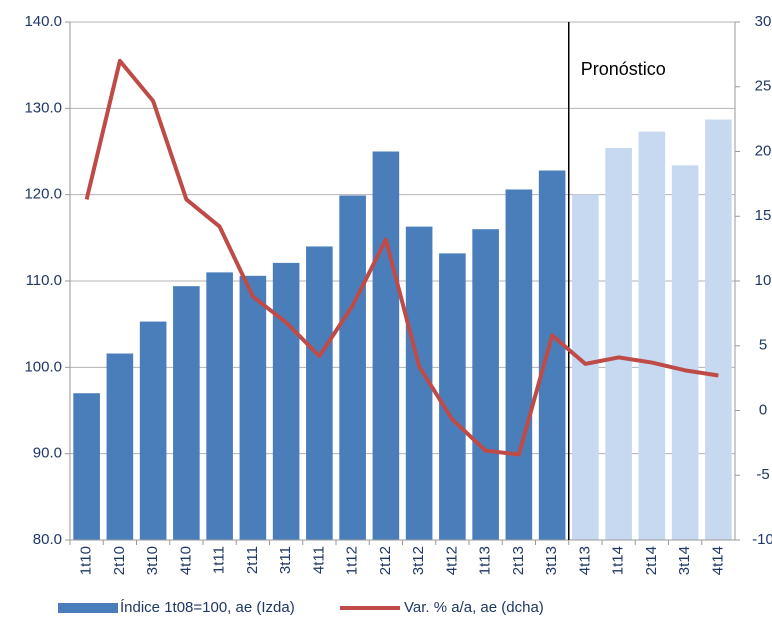 Image resolution: width=772 pixels, height=620 pixels. I want to click on x-tick-label: 3t10, so click(152, 560).